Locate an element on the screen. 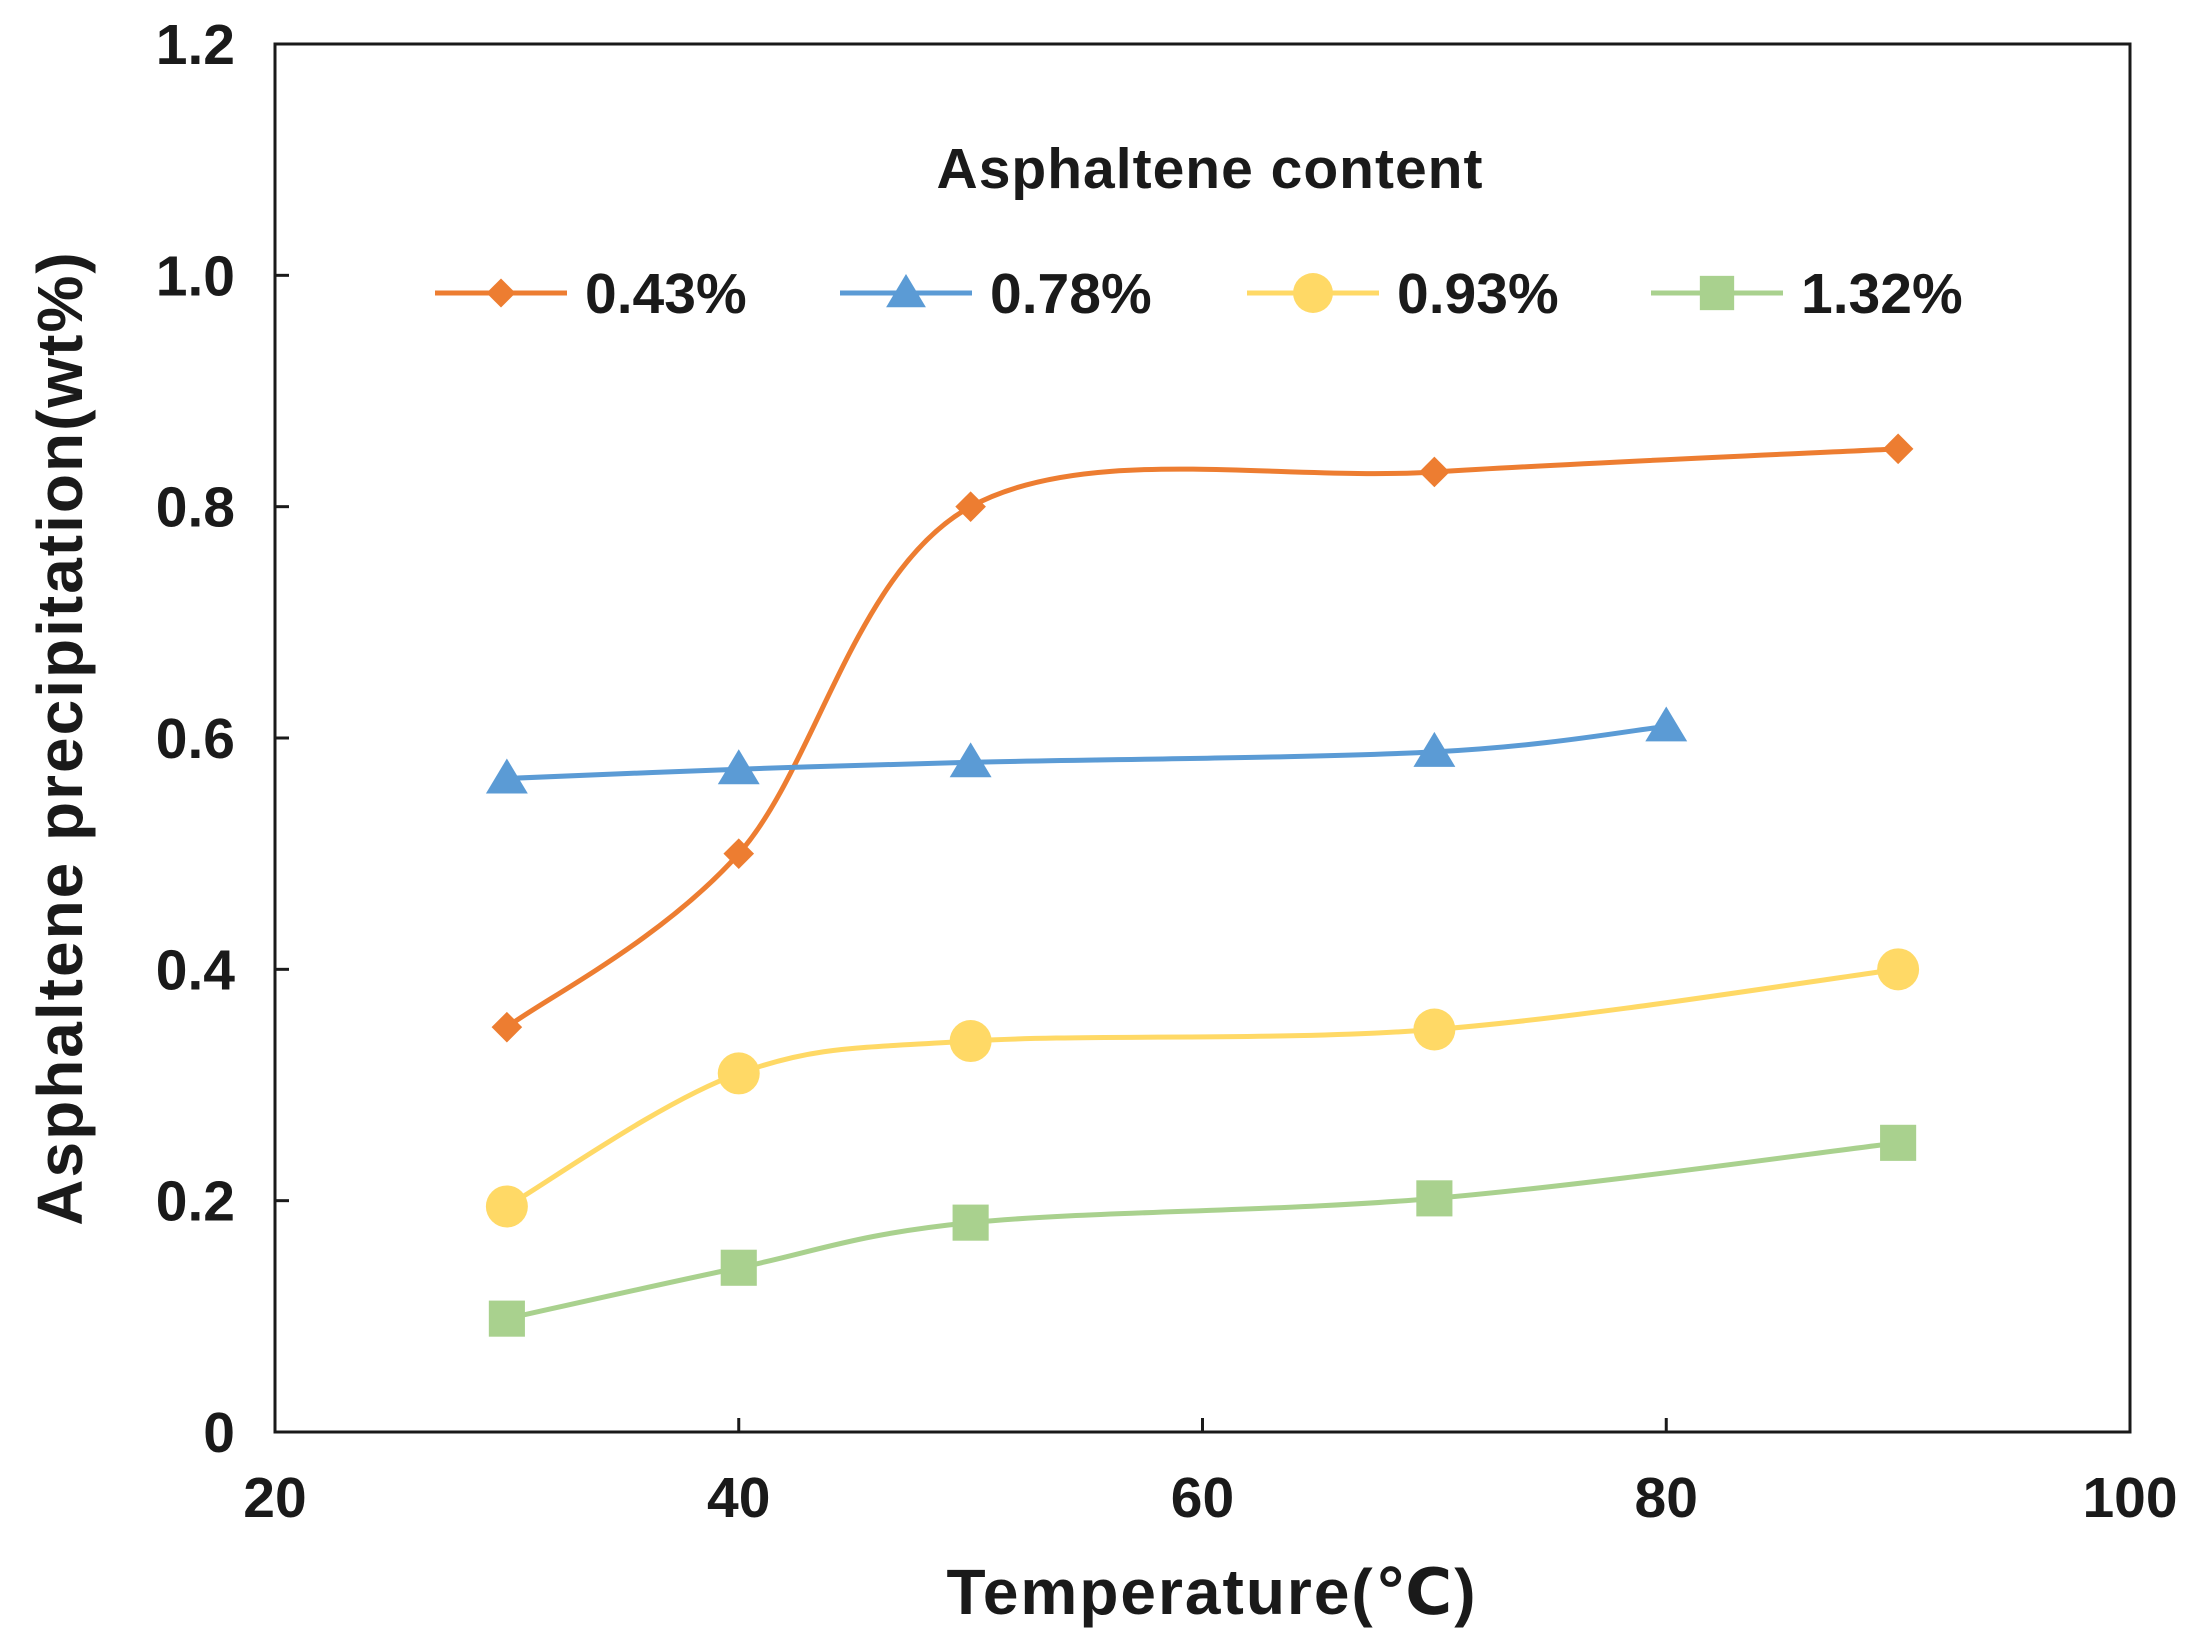 Image resolution: width=2200 pixels, height=1637 pixels. legend-item: 0.78% is located at coordinates (996, 294).